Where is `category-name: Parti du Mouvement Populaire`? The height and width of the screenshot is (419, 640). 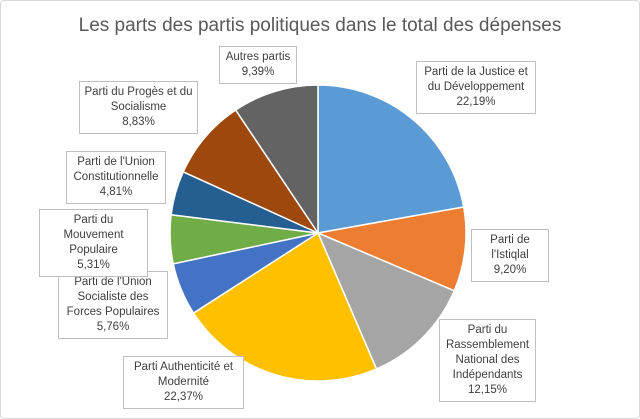
category-name: Parti du Mouvement Populaire is located at coordinates (93, 235).